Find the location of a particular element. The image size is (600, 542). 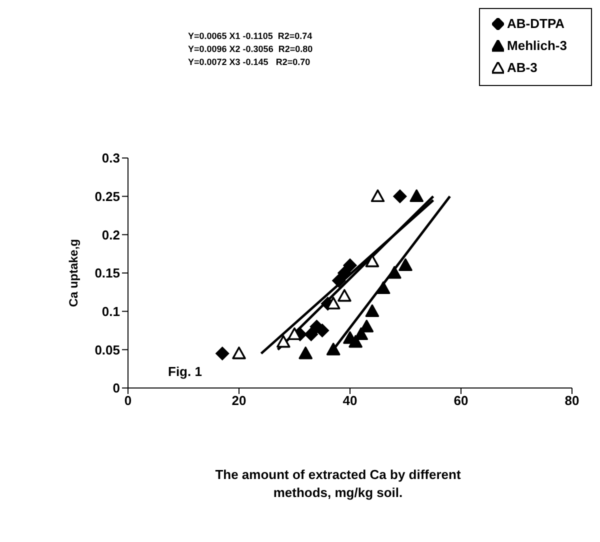

text: Y=0.0096 X2 -0.3056 R2=0.80 is located at coordinates (250, 49).